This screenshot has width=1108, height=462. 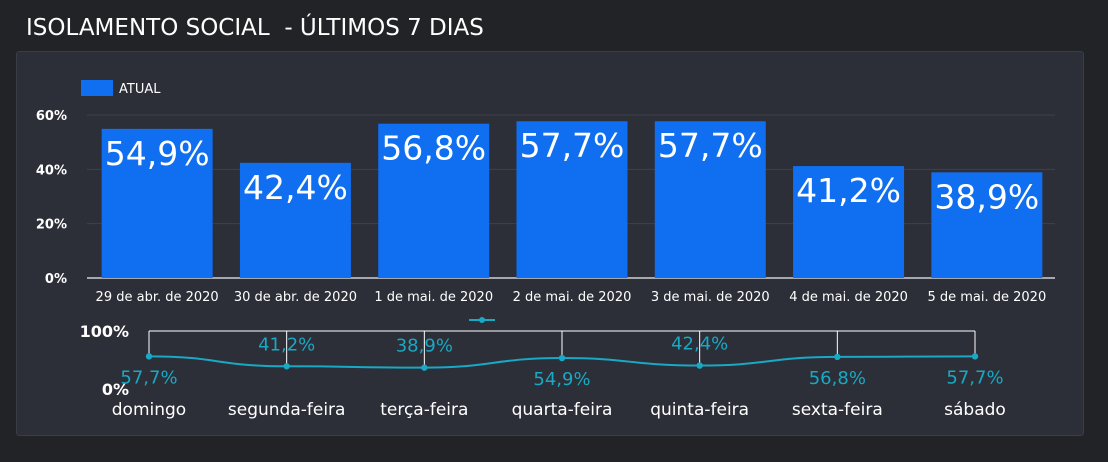 What do you see at coordinates (848, 297) in the screenshot?
I see `bar-x-tick-label: 4 de mai. de 2020` at bounding box center [848, 297].